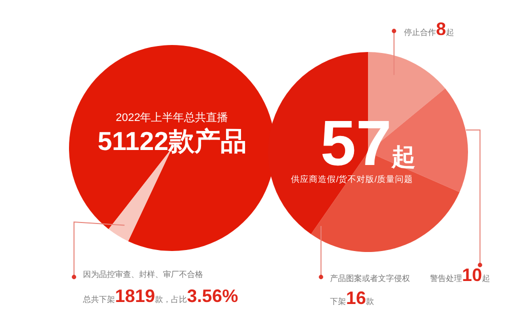  What do you see at coordinates (352, 179) in the screenshot?
I see `text: 供应商造假/货不对版/质量问题` at bounding box center [352, 179].